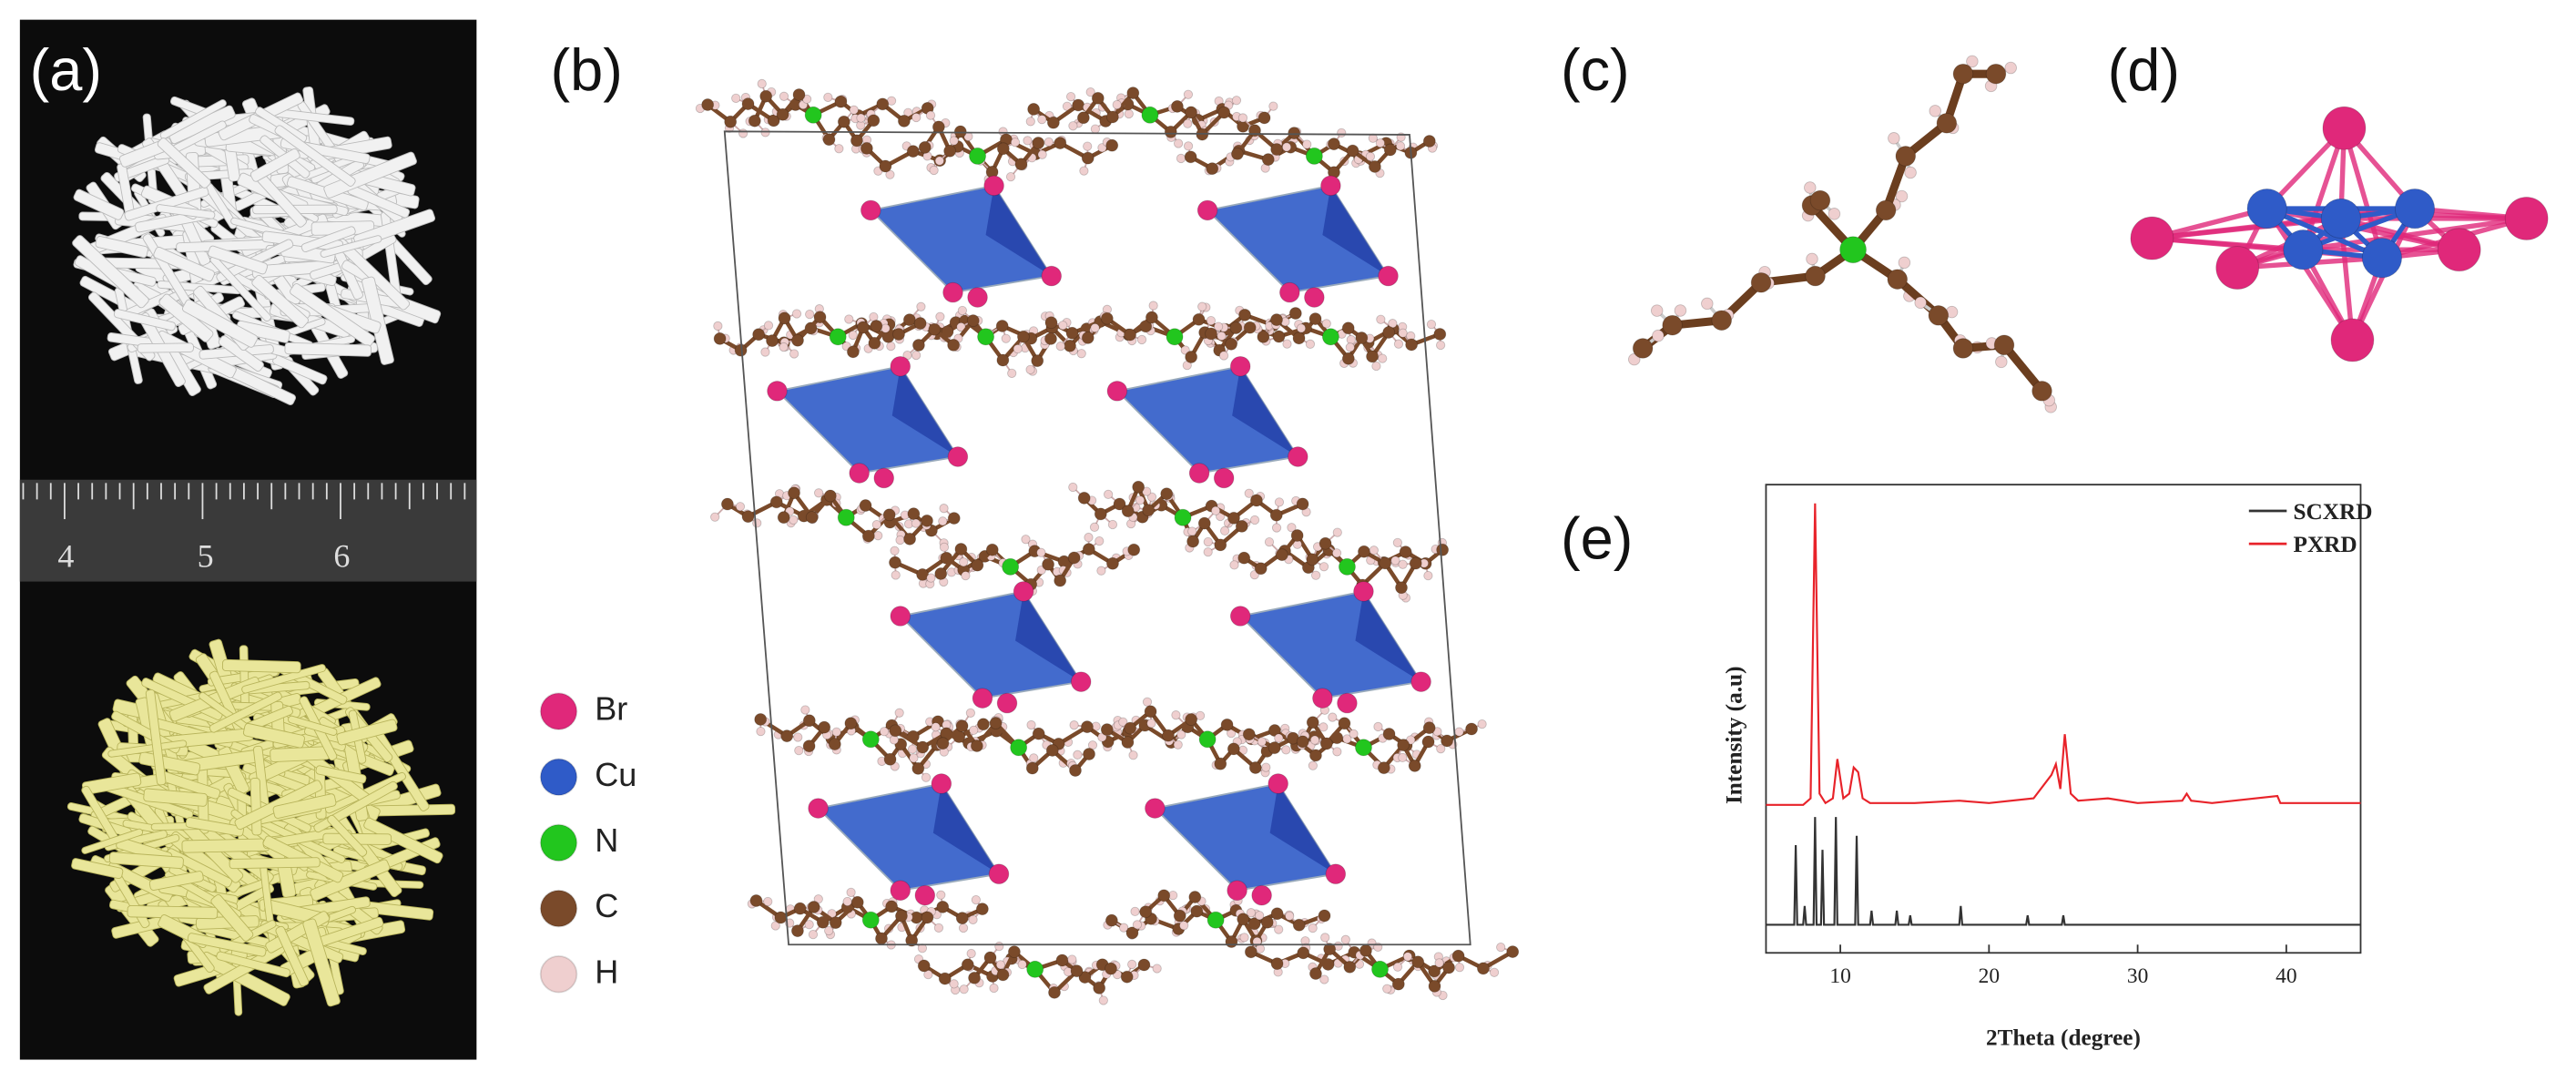 The width and height of the screenshot is (2576, 1081). What do you see at coordinates (206, 555) in the screenshot?
I see `ruler-label: 5` at bounding box center [206, 555].